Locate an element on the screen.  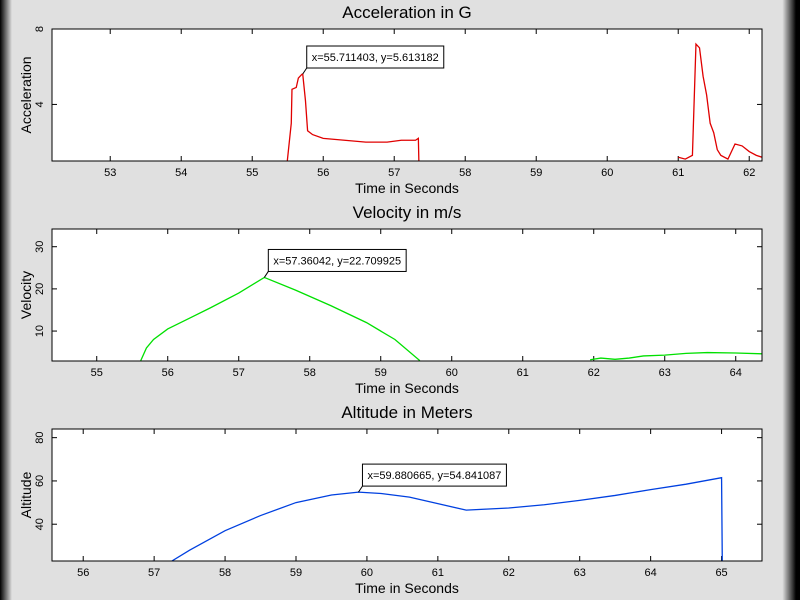
y-tick-label: 40 is located at coordinates (40, 524).